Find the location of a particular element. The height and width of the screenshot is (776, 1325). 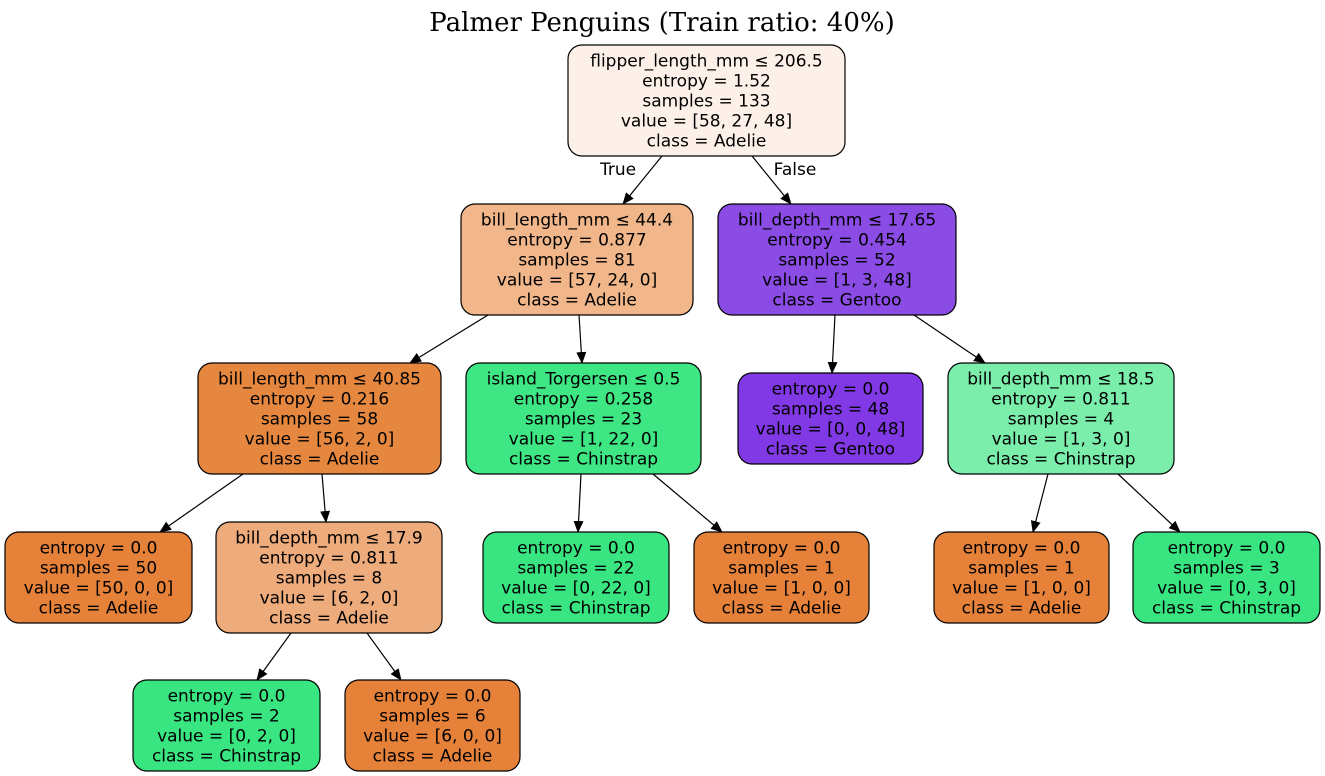

node-line: entropy = 0.216 is located at coordinates (320, 400).